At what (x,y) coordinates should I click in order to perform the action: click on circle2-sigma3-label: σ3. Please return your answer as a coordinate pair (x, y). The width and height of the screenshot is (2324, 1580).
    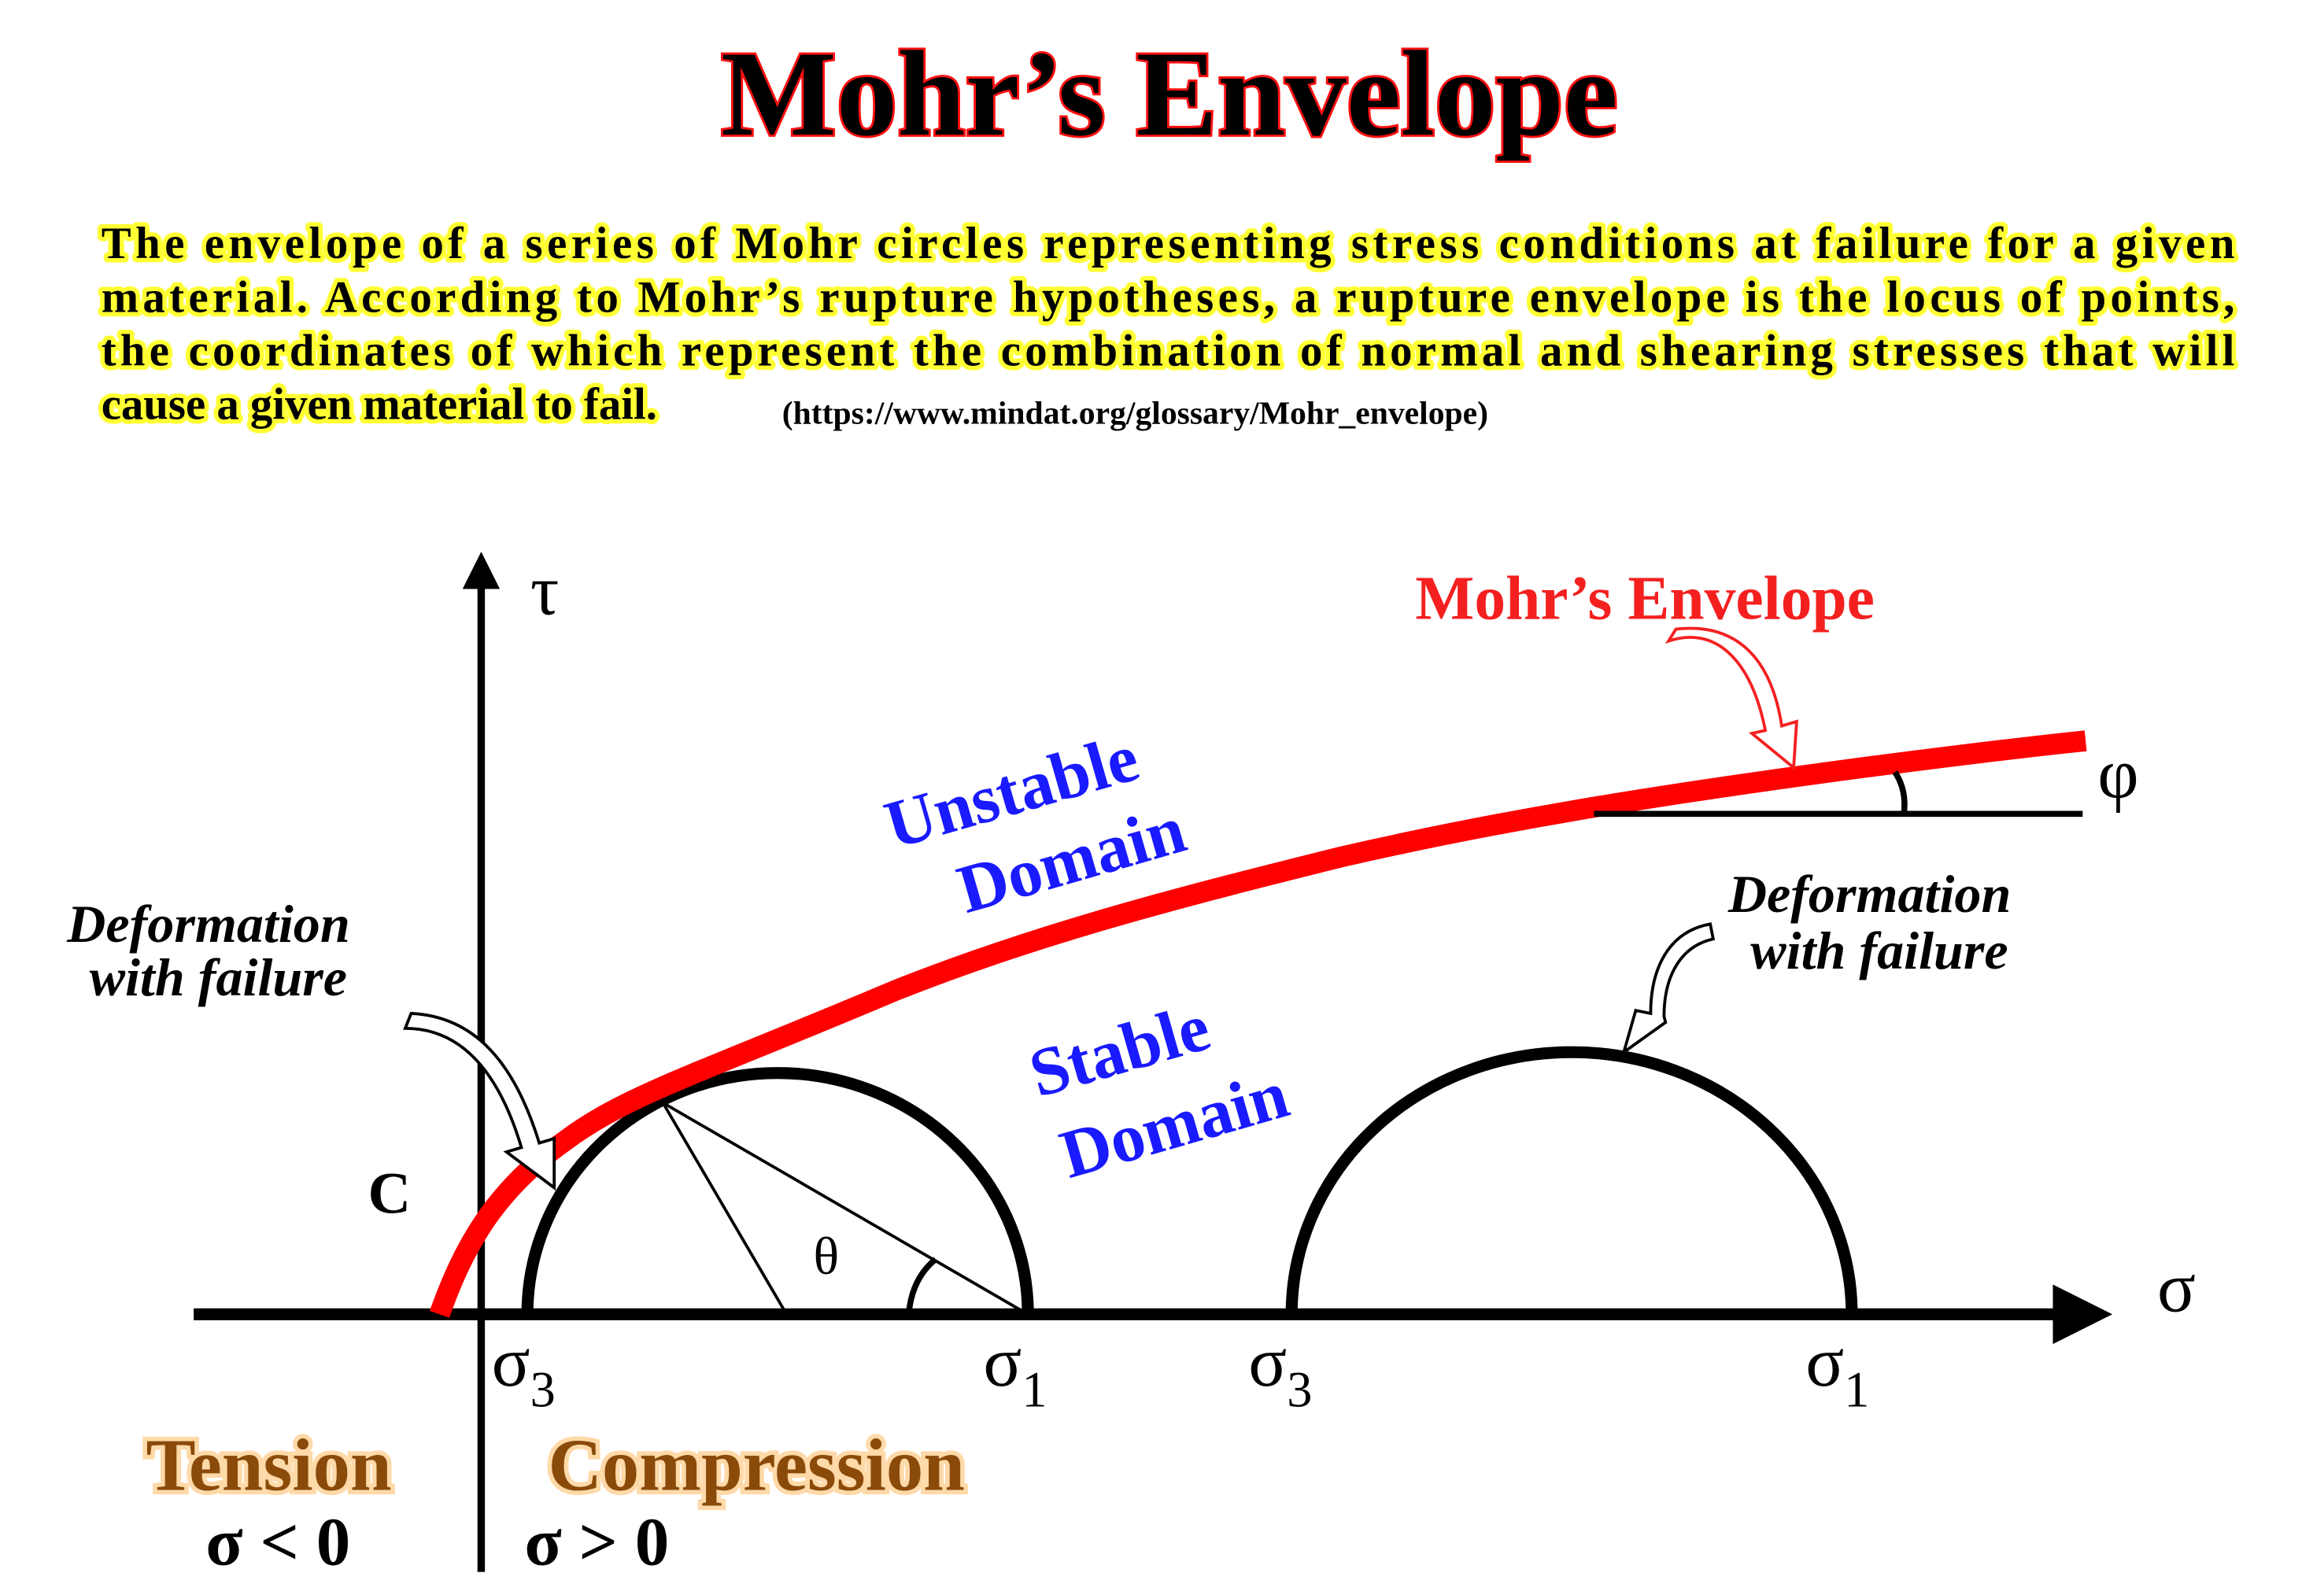
    Looking at the image, I should click on (1280, 1370).